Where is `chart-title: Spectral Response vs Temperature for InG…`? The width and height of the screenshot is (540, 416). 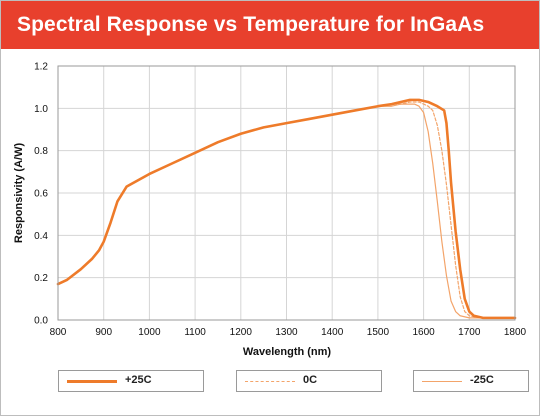 chart-title: Spectral Response vs Temperature for InG… is located at coordinates (251, 24).